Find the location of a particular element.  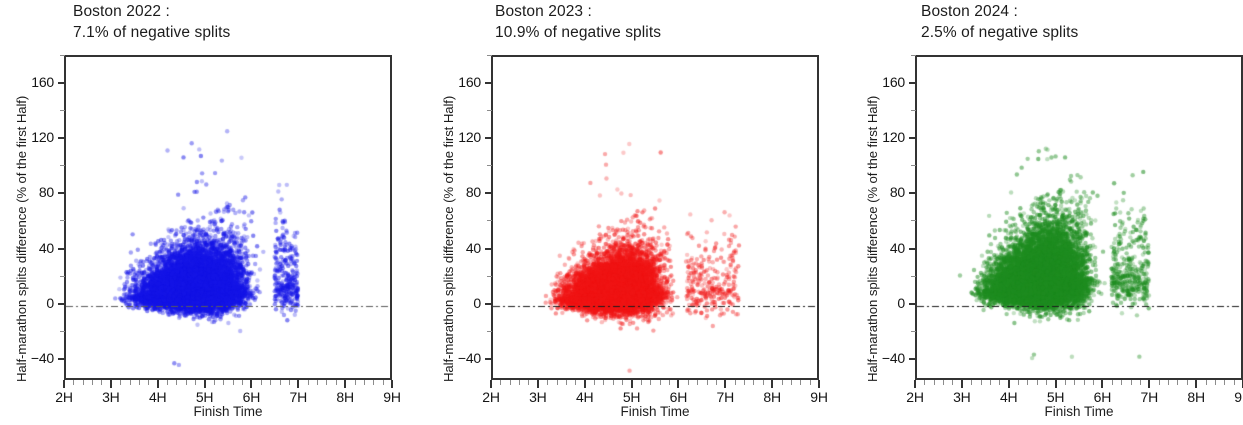

panel-title-line1: Boston 2022 : is located at coordinates (121, 11).